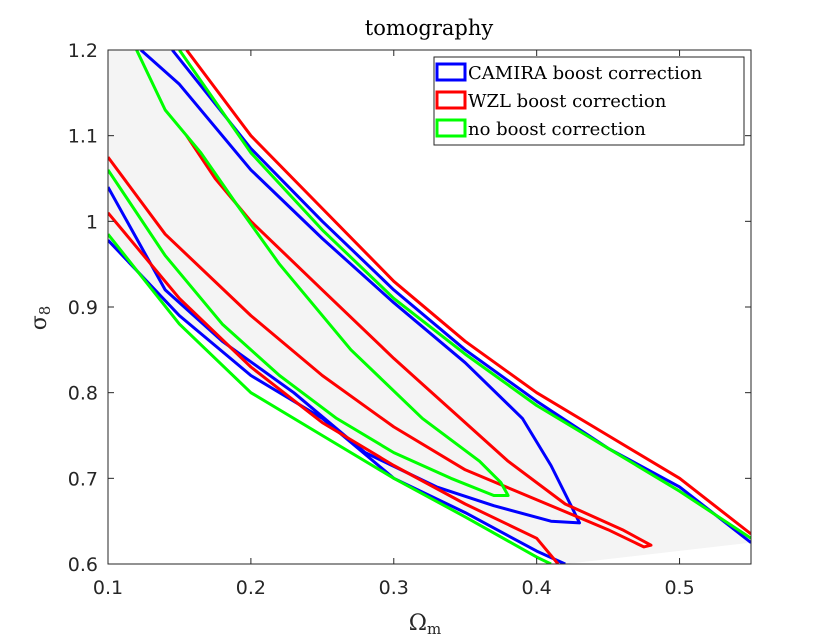  Describe the element at coordinates (557, 129) in the screenshot. I see `legend-label: no boost correction` at that location.